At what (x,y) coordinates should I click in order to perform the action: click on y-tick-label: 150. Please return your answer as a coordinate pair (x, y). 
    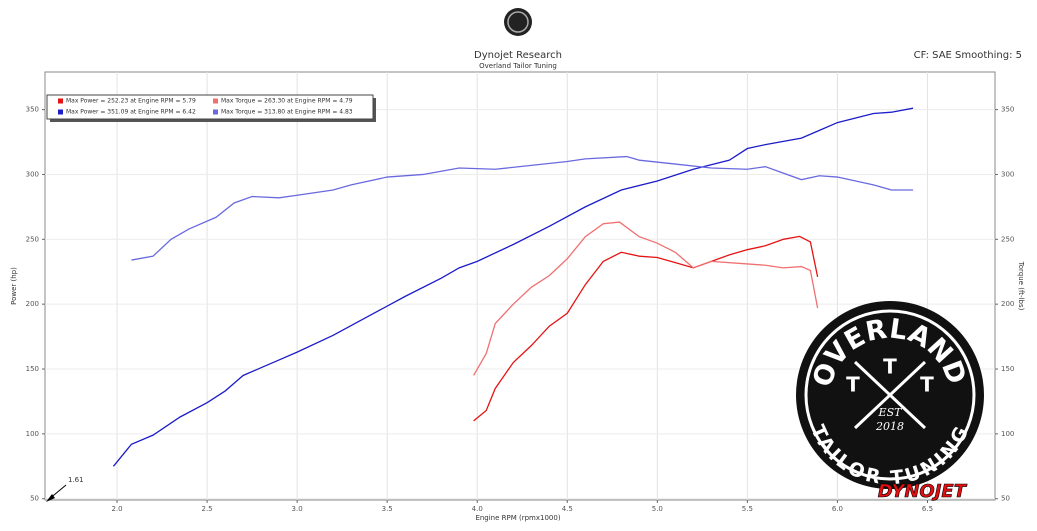
    Looking at the image, I should click on (32, 369).